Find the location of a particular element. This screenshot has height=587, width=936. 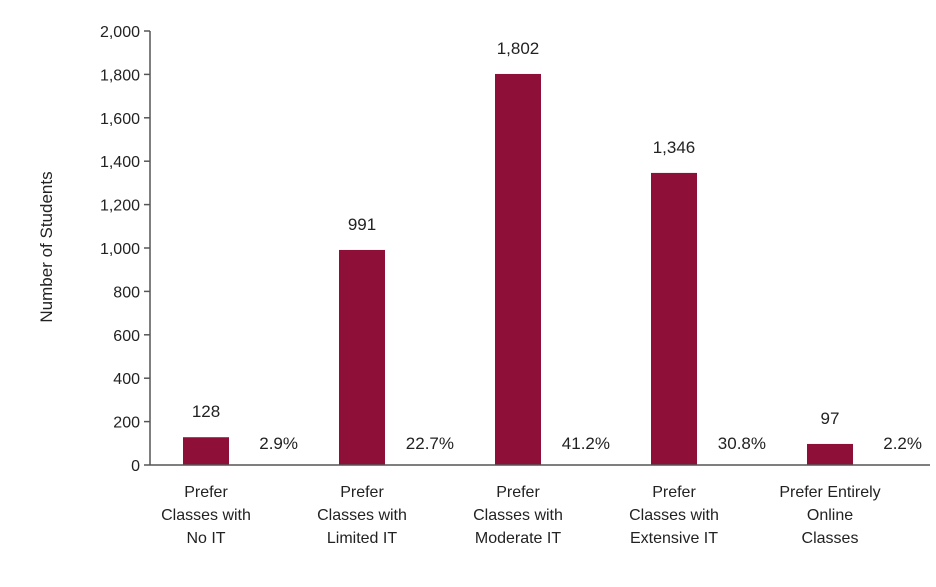

y-axis-title: Number of Students is located at coordinates (46, 246).